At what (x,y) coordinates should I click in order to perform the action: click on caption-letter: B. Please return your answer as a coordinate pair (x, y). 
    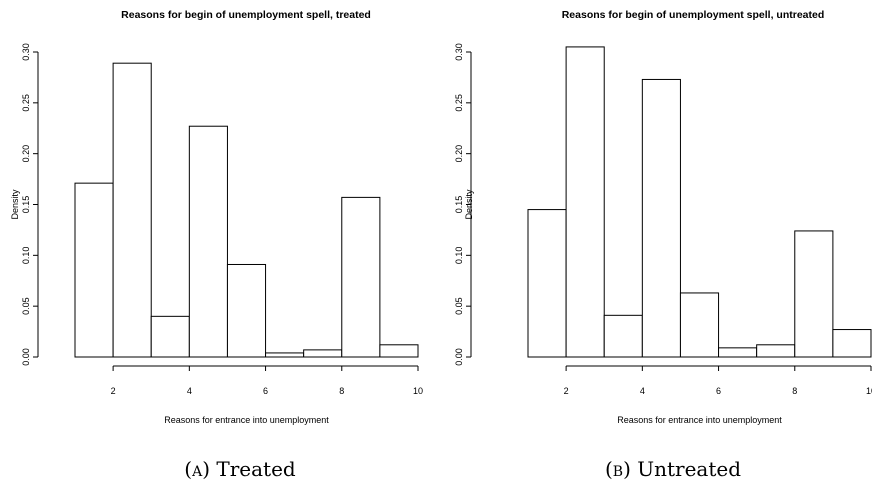
    Looking at the image, I should click on (618, 472).